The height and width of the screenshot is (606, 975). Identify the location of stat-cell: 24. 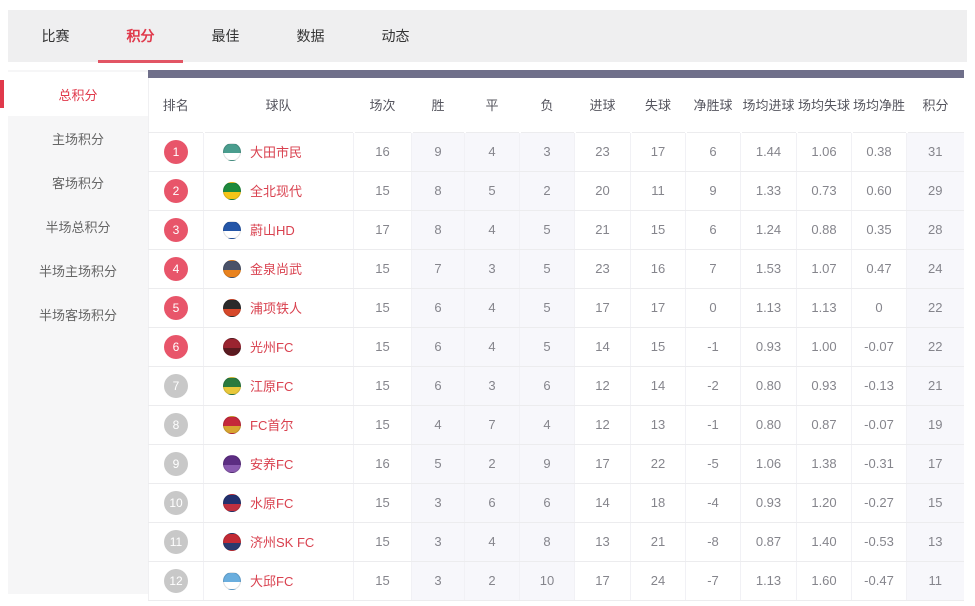
(935, 269).